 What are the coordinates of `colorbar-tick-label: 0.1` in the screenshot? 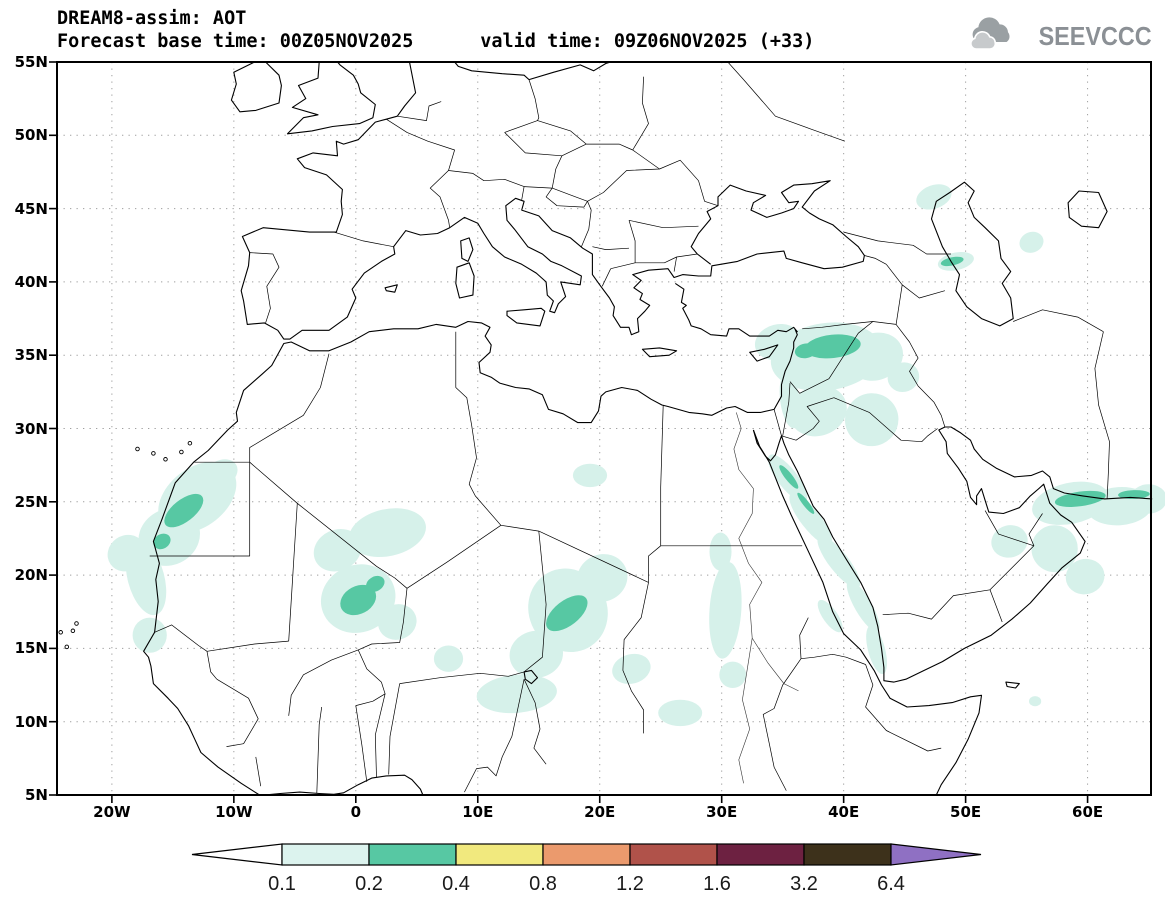 It's located at (282, 884).